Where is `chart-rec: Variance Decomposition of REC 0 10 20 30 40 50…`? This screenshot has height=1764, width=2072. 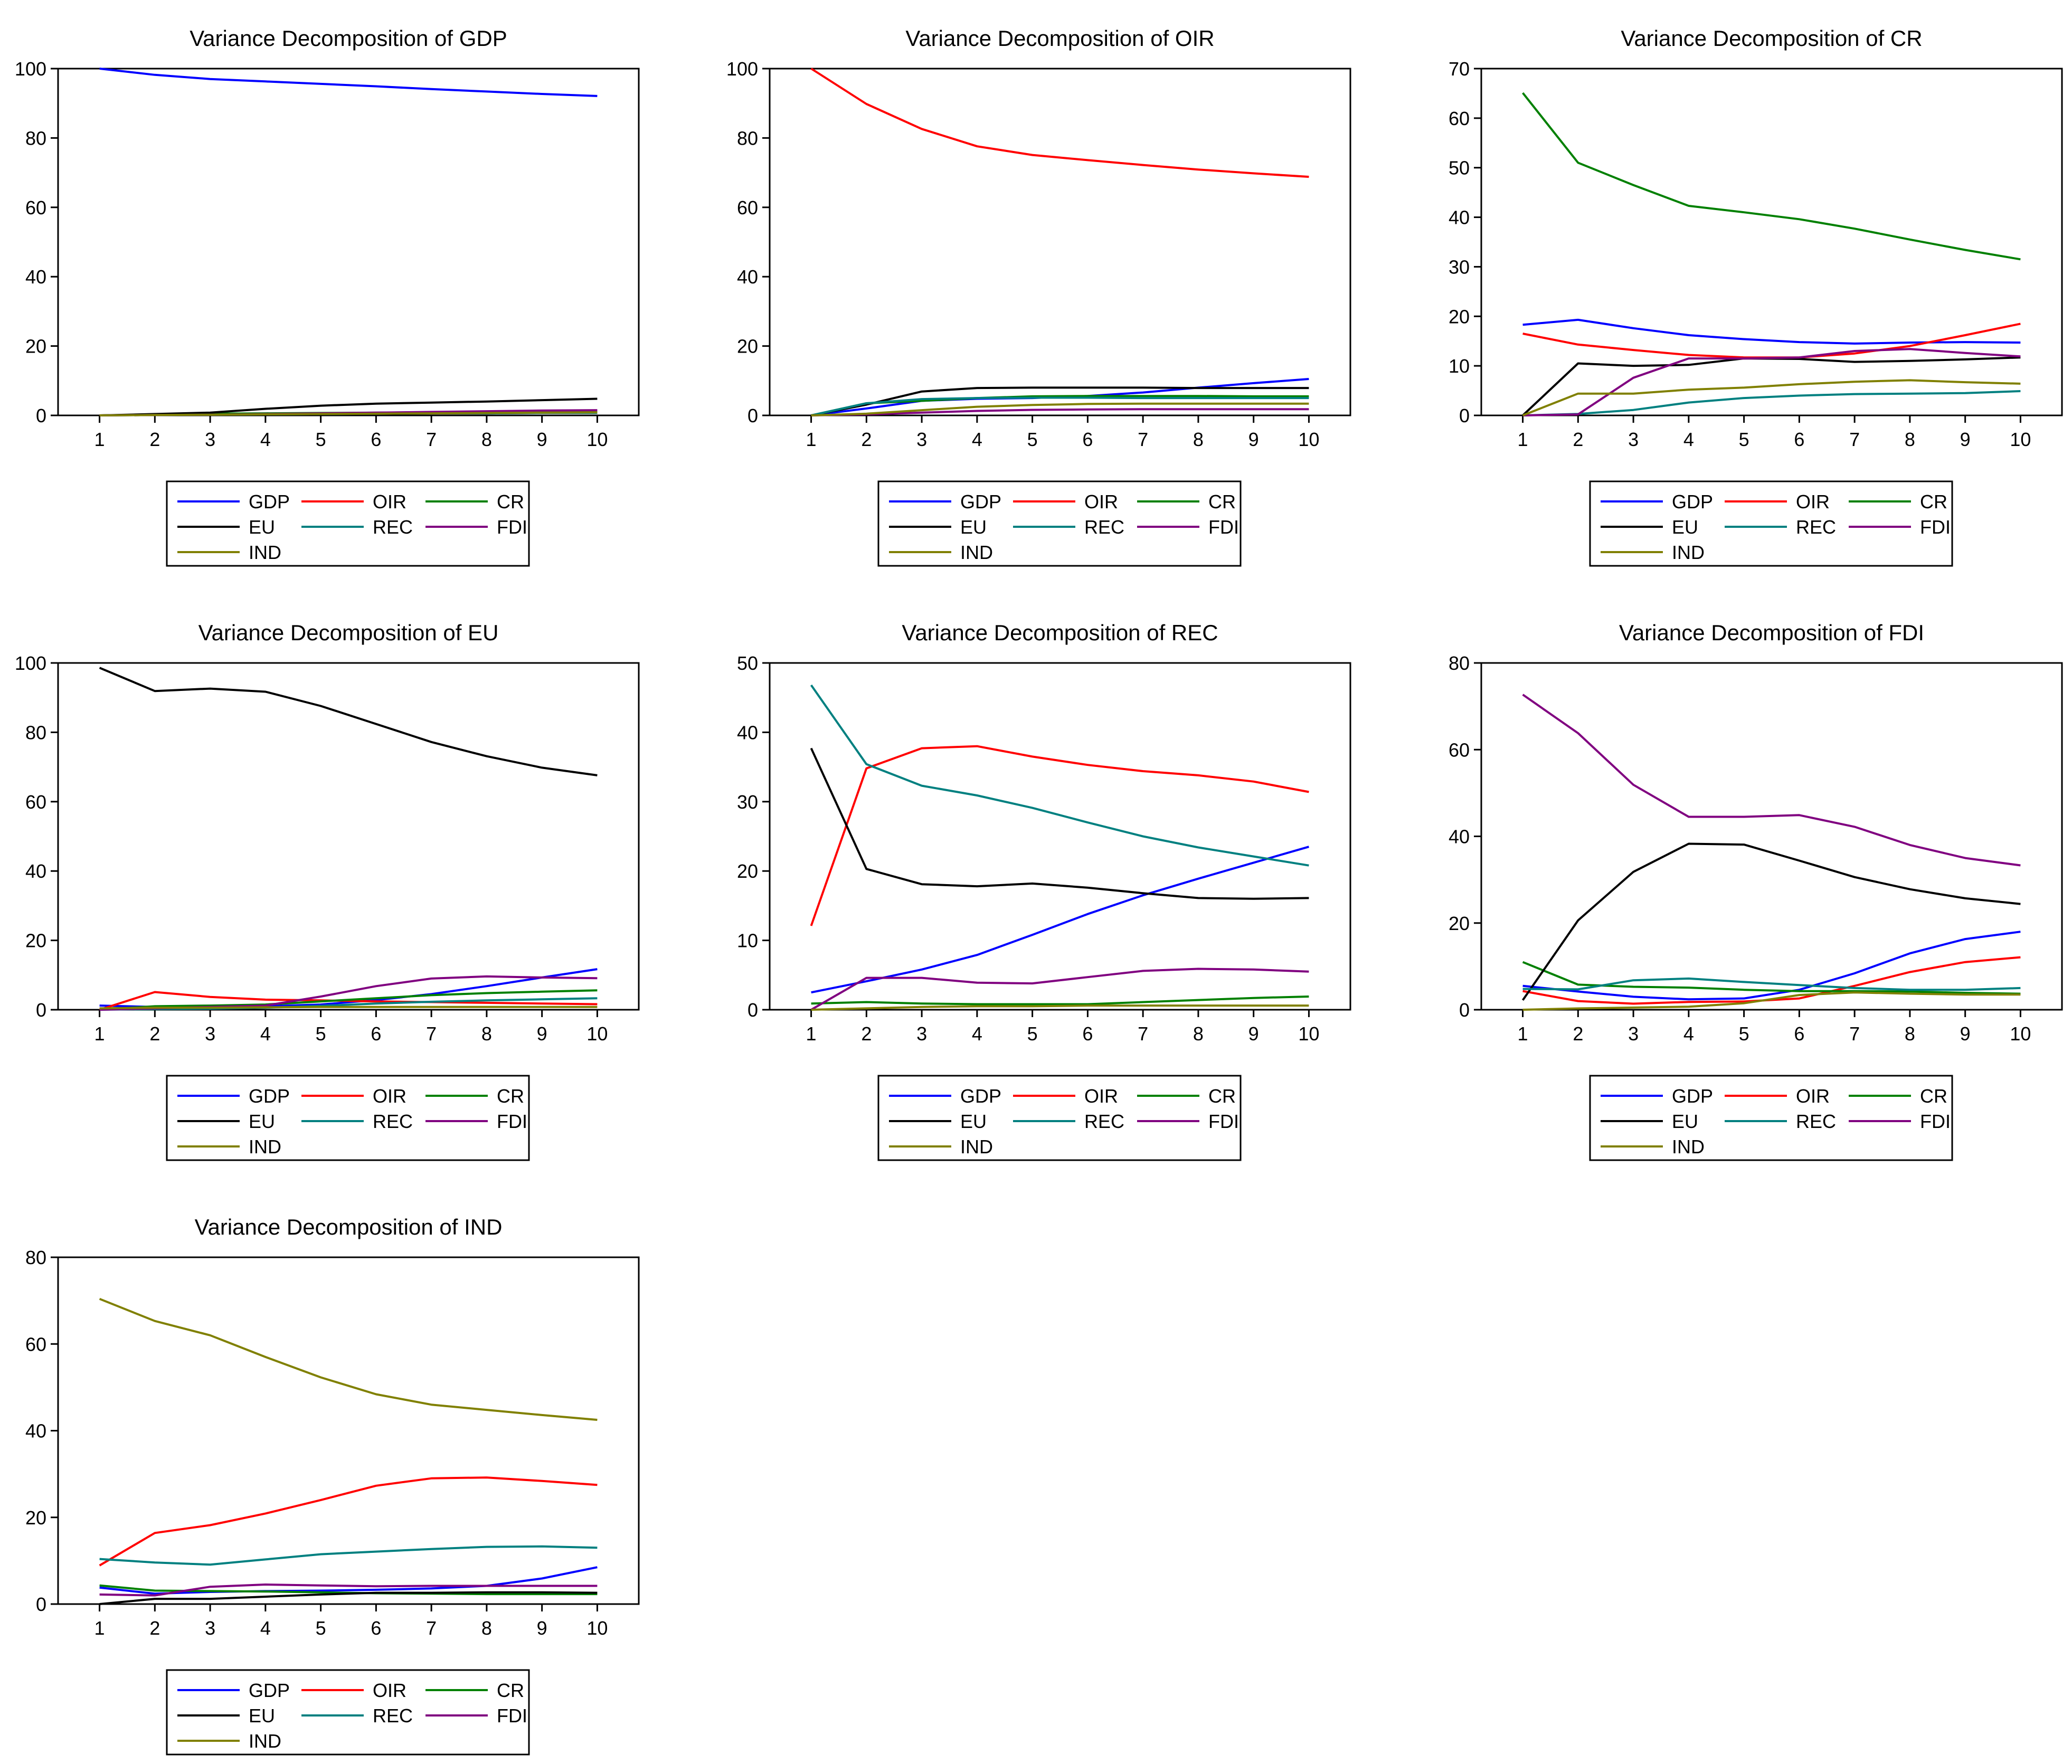
chart-rec: Variance Decomposition of REC 0 10 20 30 40 50… is located at coordinates (1044, 890).